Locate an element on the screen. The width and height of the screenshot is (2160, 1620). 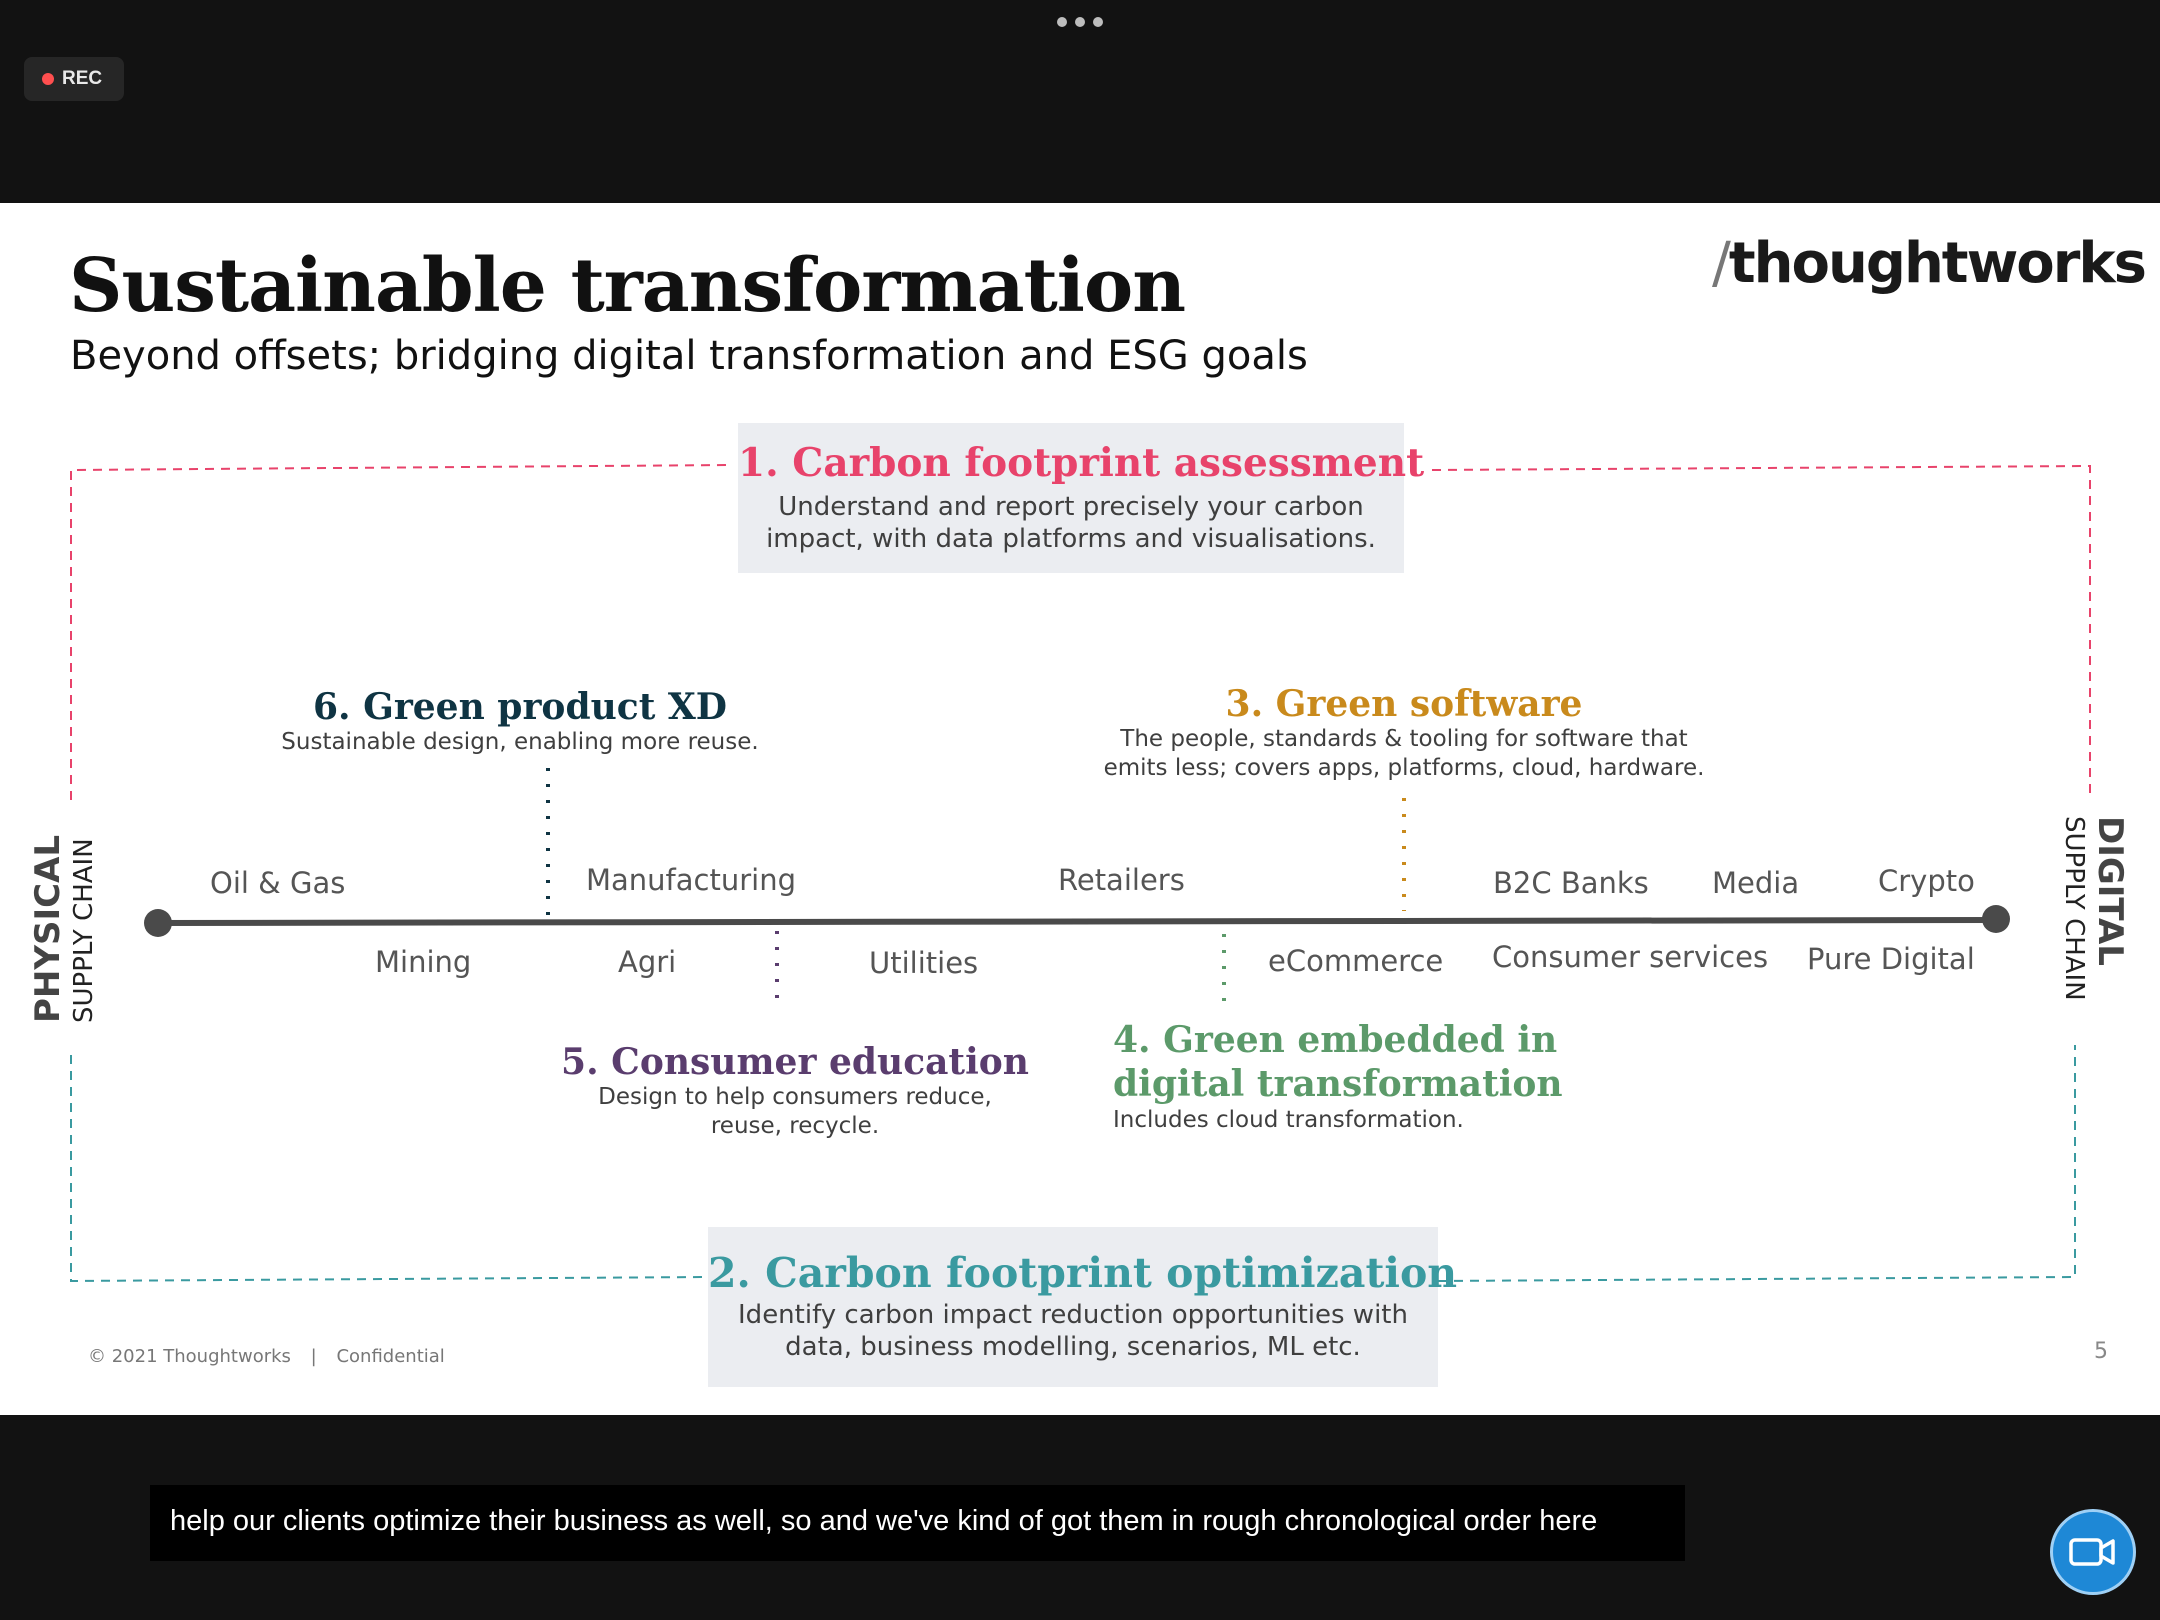
industry-label-retailers: Retailers is located at coordinates (1121, 880).